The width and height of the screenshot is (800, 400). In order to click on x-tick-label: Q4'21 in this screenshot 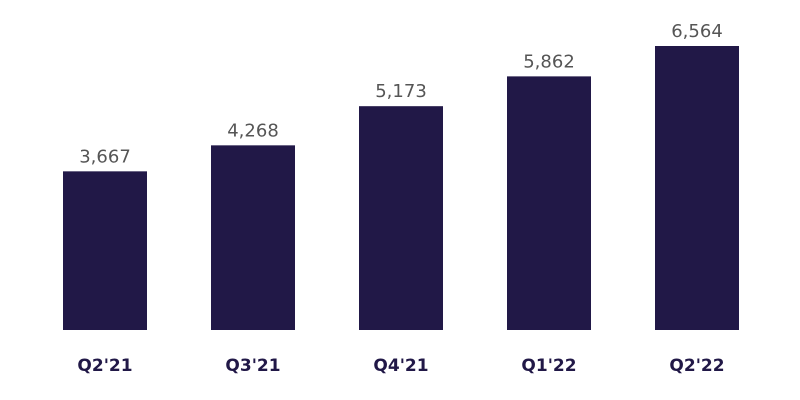, I will do `click(400, 366)`.